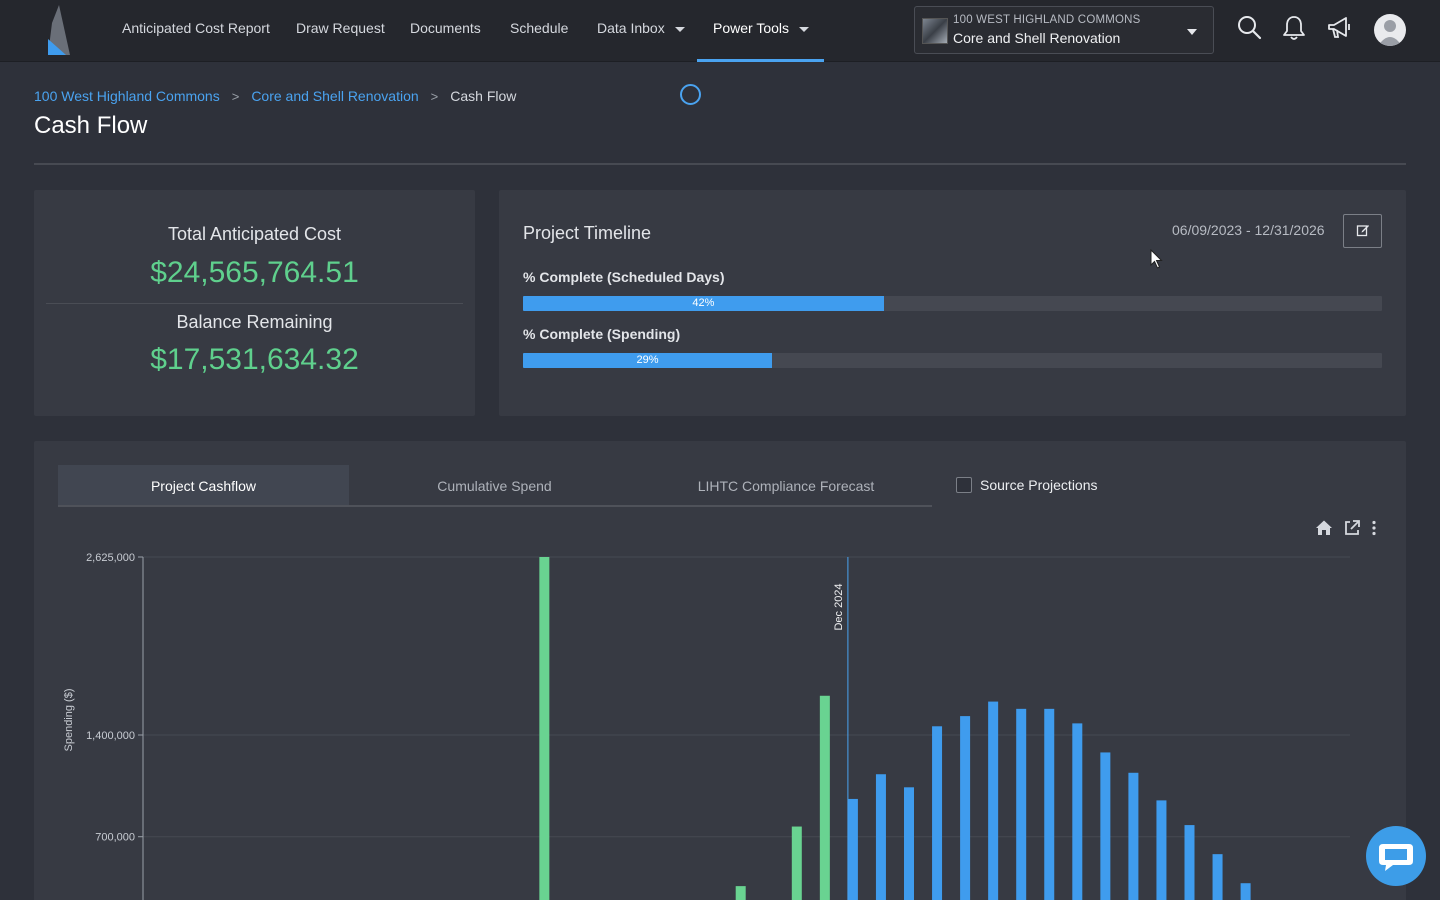 Image resolution: width=1440 pixels, height=900 pixels. I want to click on timeline-title: Project Timeline, so click(587, 233).